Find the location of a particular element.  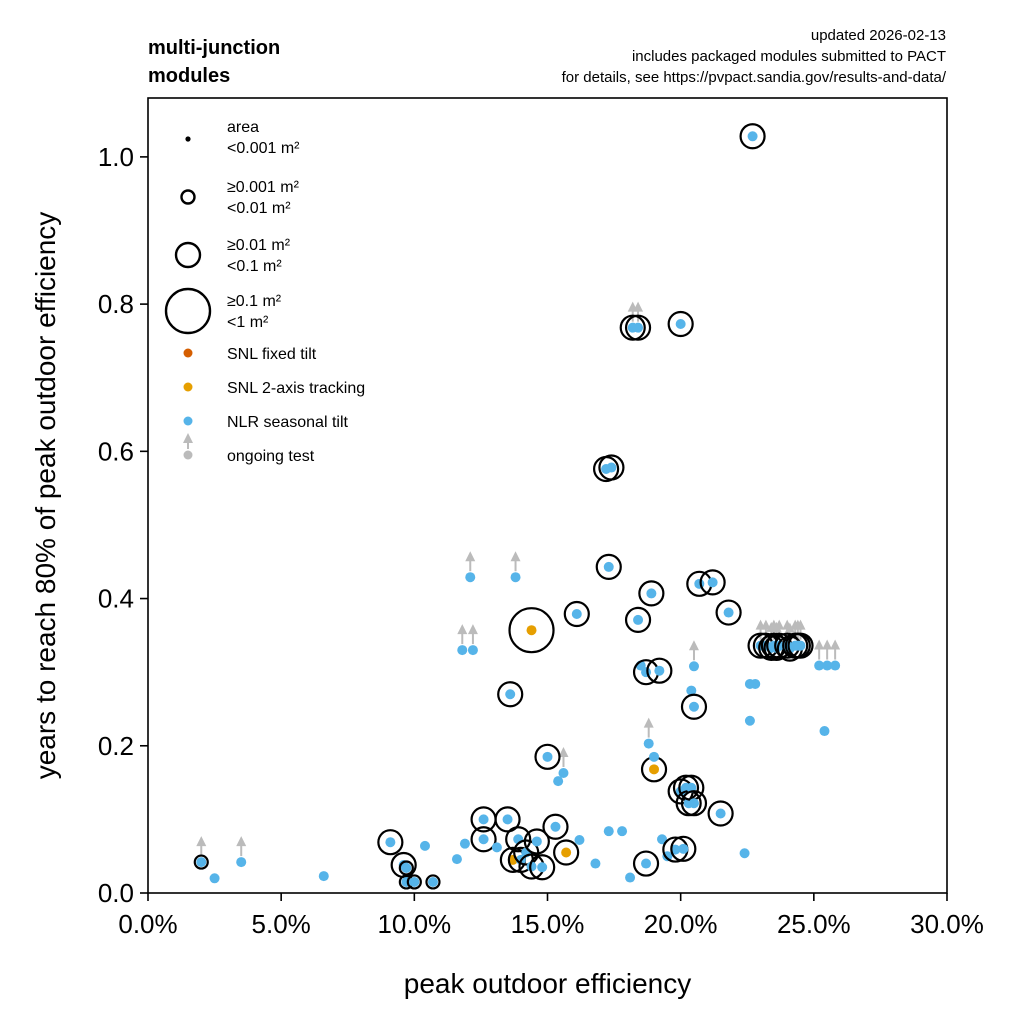

legend-source-label: NLR seasonal tilt is located at coordinates (288, 422).